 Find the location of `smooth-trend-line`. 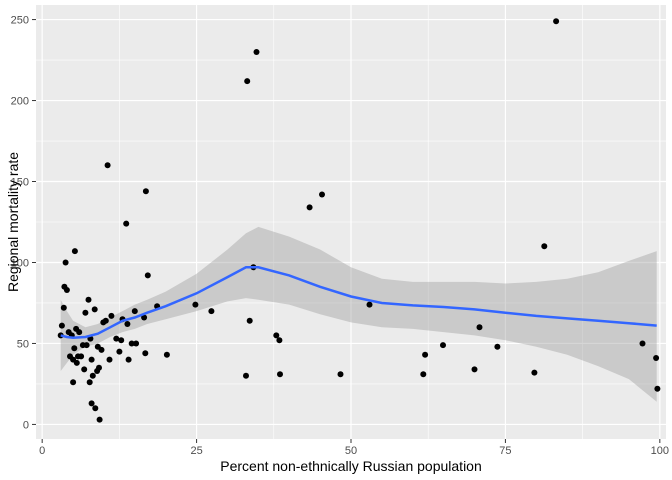

smooth-trend-line is located at coordinates (358, 303).